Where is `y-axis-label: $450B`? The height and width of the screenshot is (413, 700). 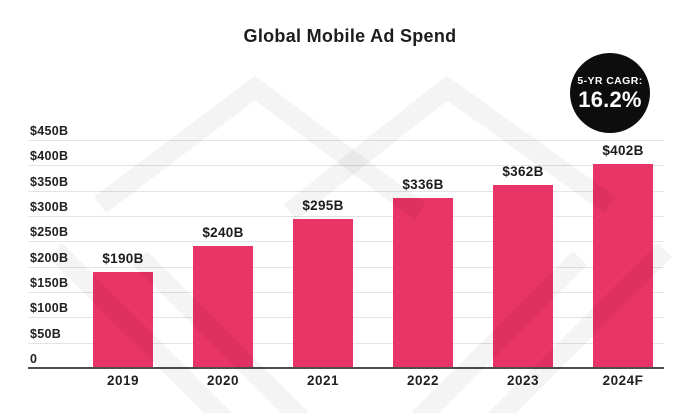
y-axis-label: $450B is located at coordinates (49, 131).